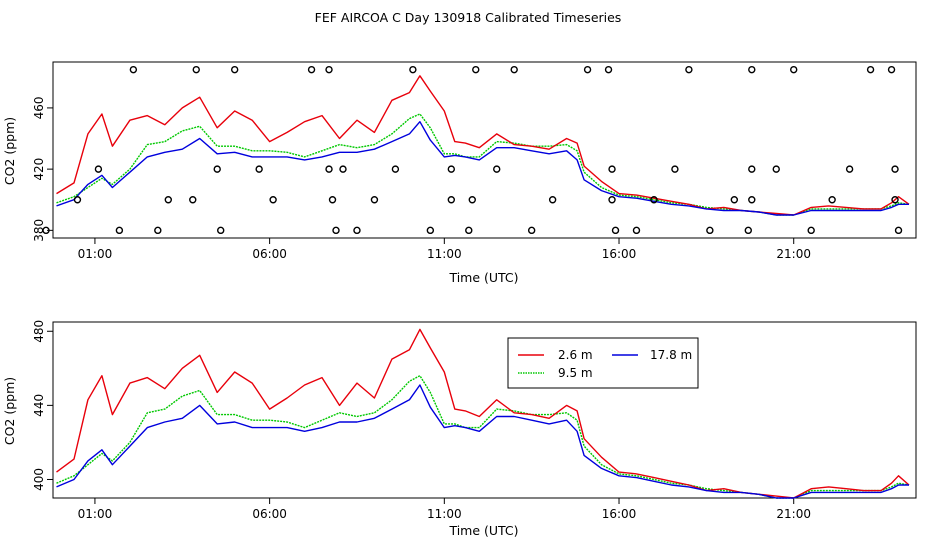 The height and width of the screenshot is (540, 936). What do you see at coordinates (9, 411) in the screenshot?
I see `y-axis-label-bottom: CO2 (ppm)` at bounding box center [9, 411].